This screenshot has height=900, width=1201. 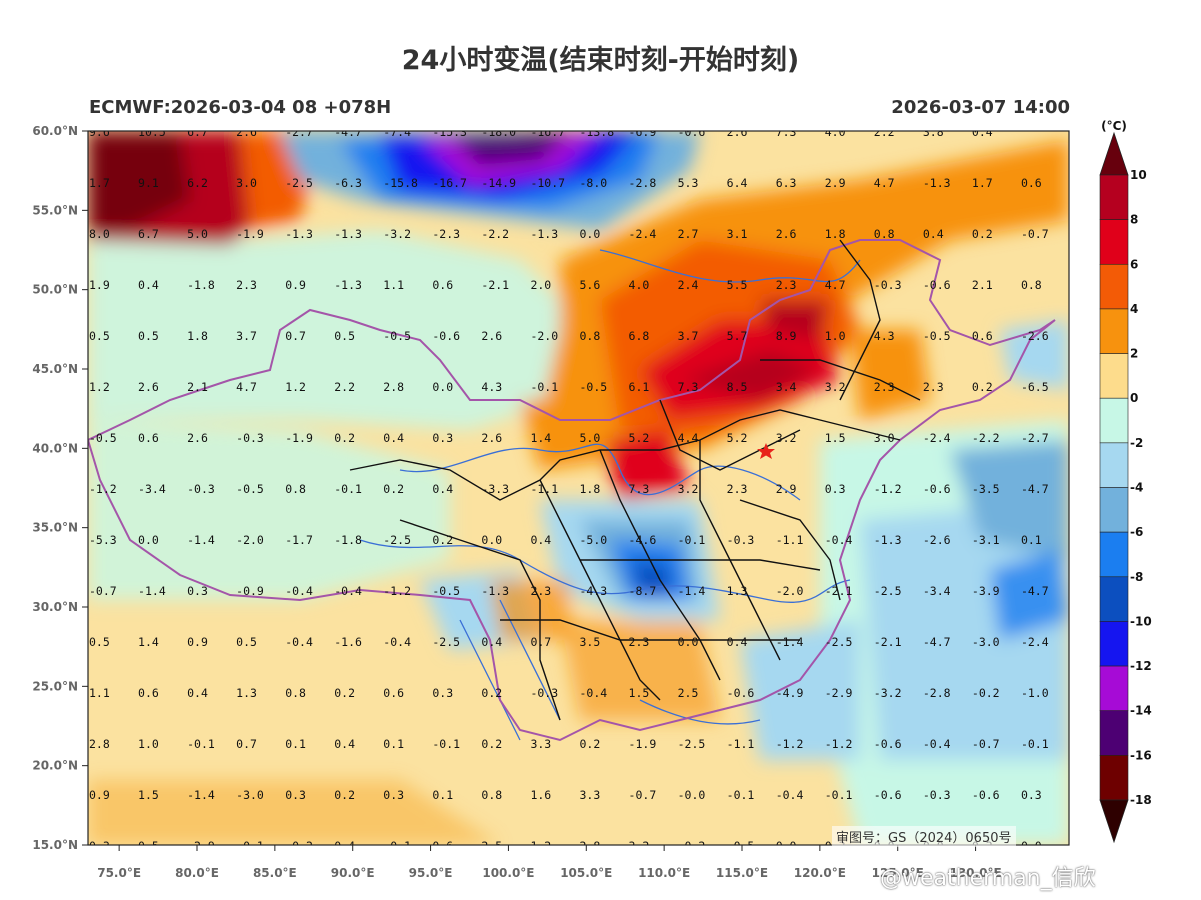 What do you see at coordinates (1141, 755) in the screenshot?
I see `colorbar-label: -16` at bounding box center [1141, 755].